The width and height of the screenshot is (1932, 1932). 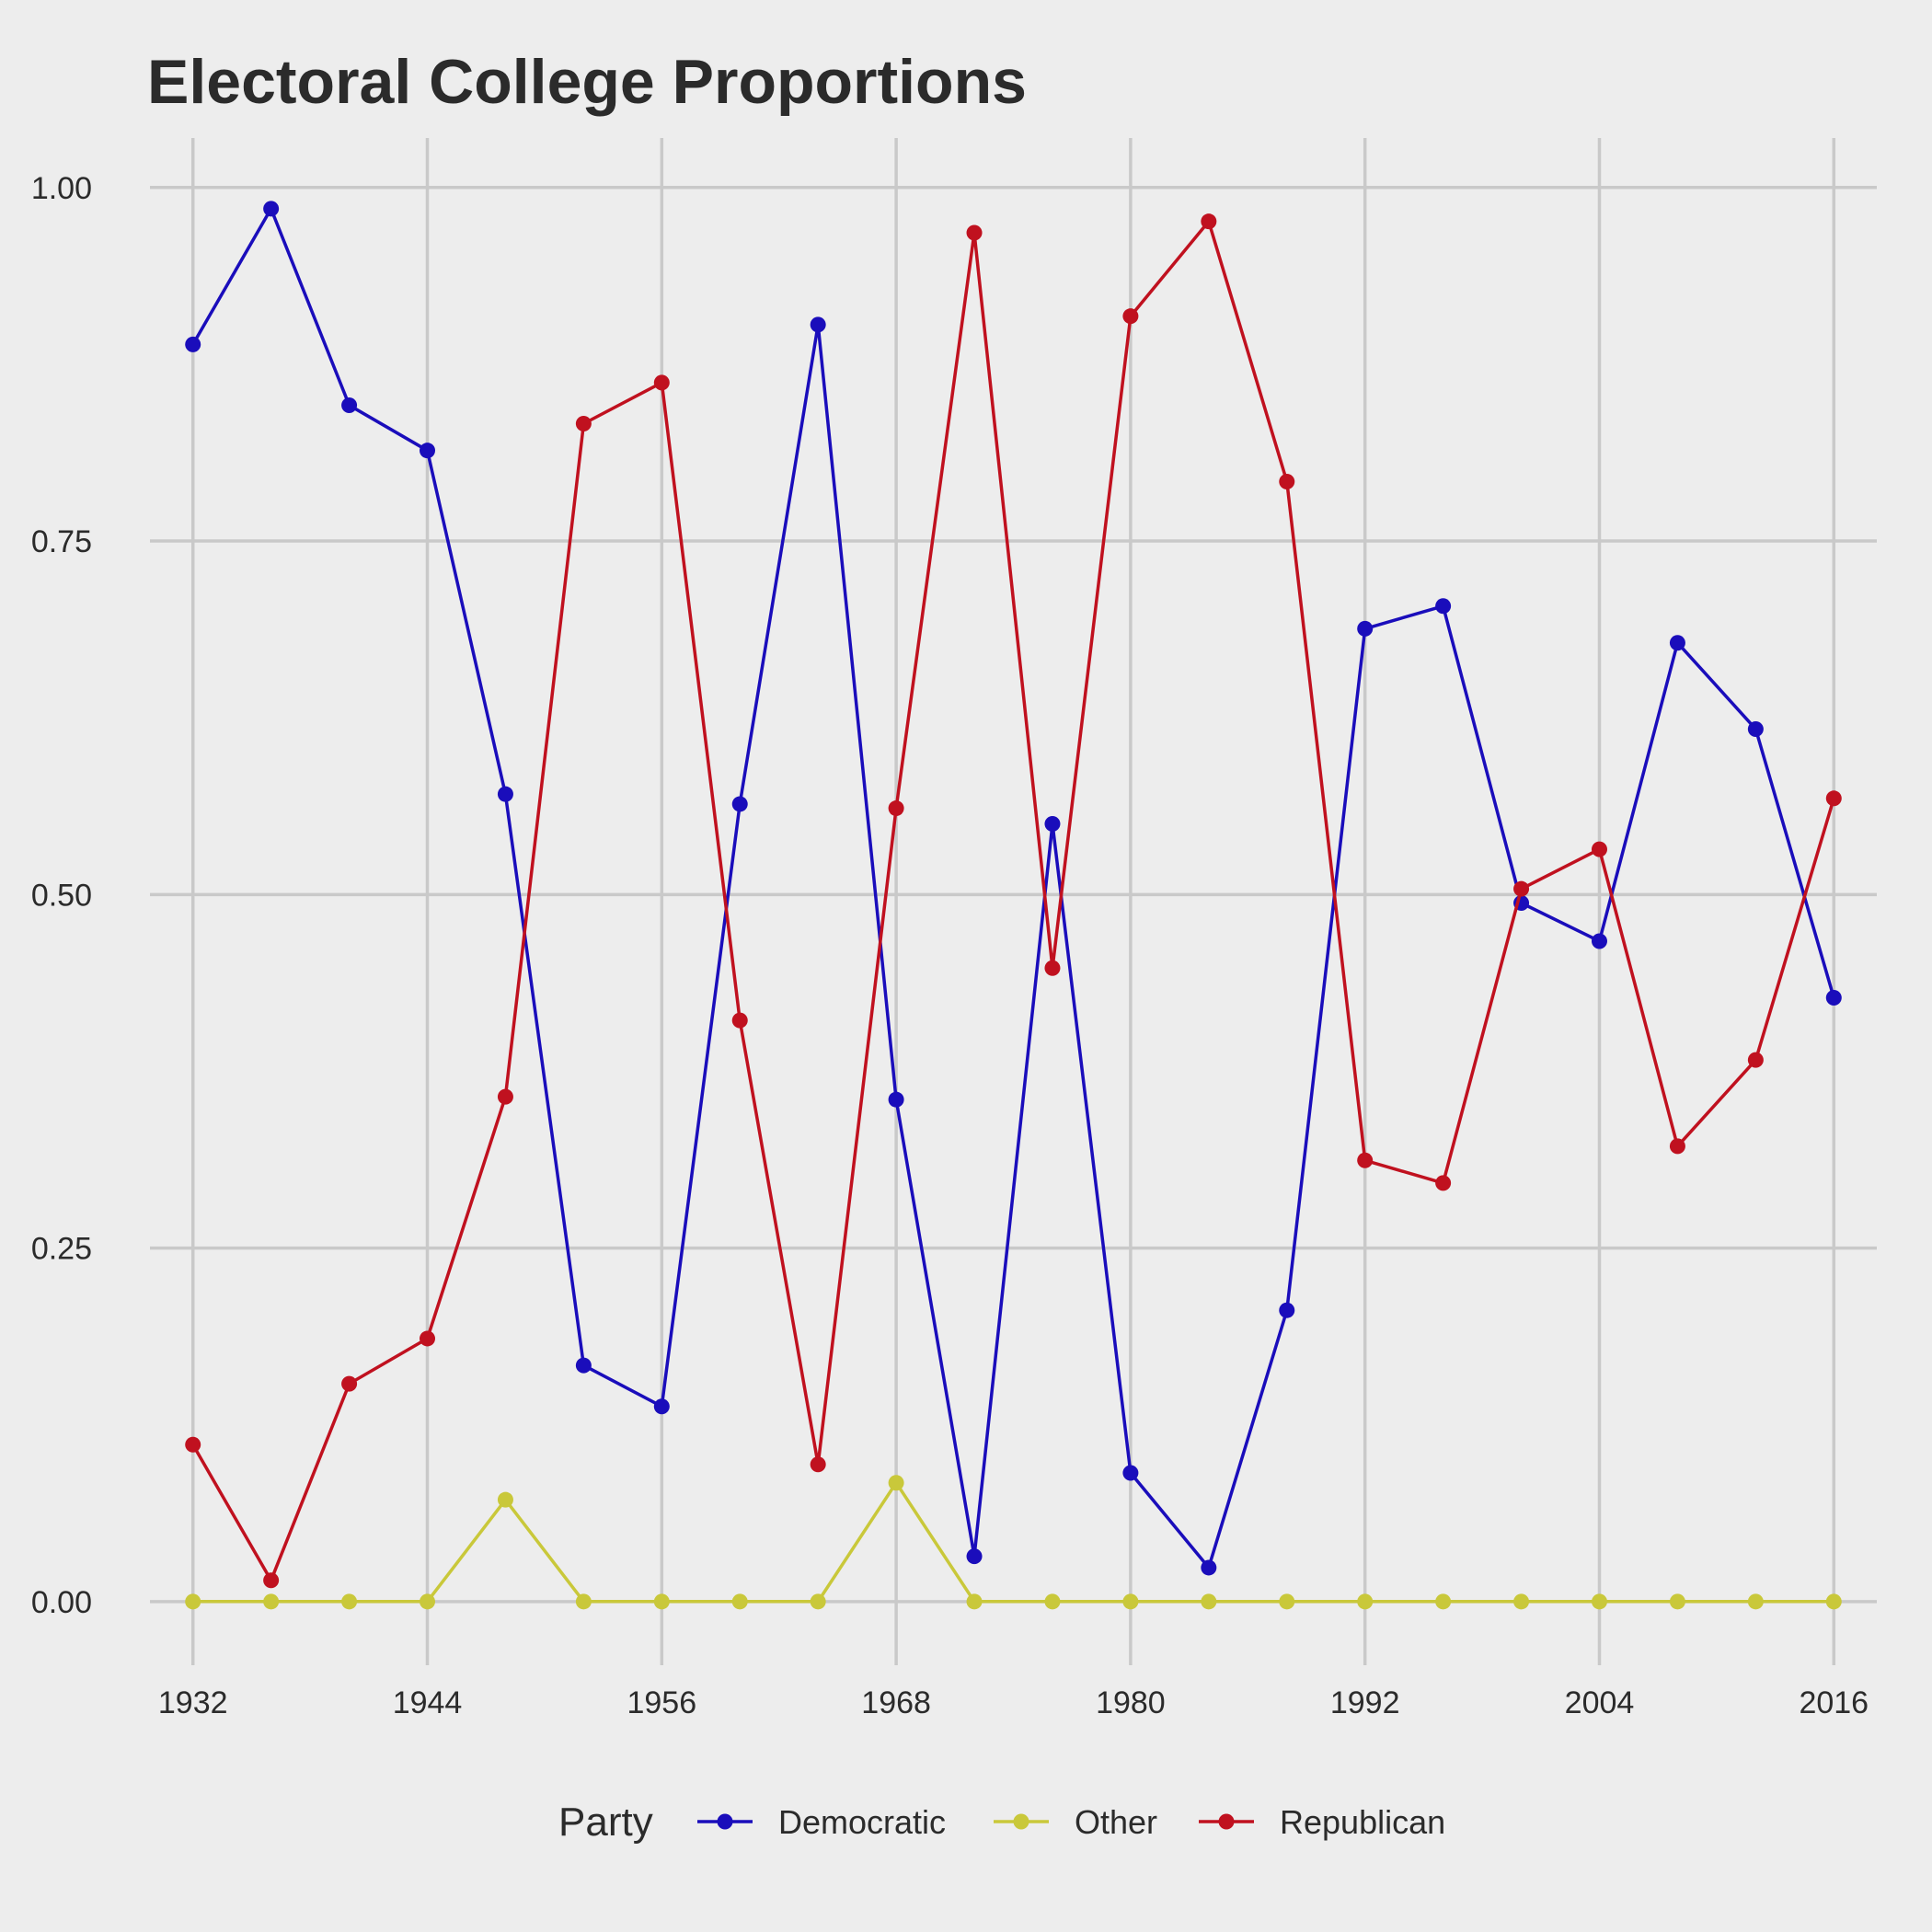 What do you see at coordinates (605, 1822) in the screenshot?
I see `legend-title: Party` at bounding box center [605, 1822].